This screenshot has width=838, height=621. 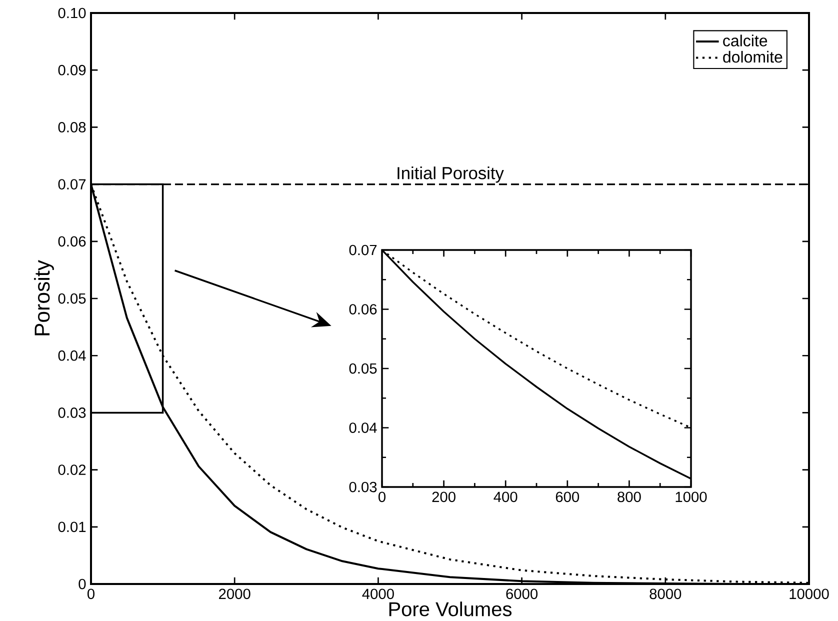 I want to click on x-tick-label: 4000, so click(x=378, y=594).